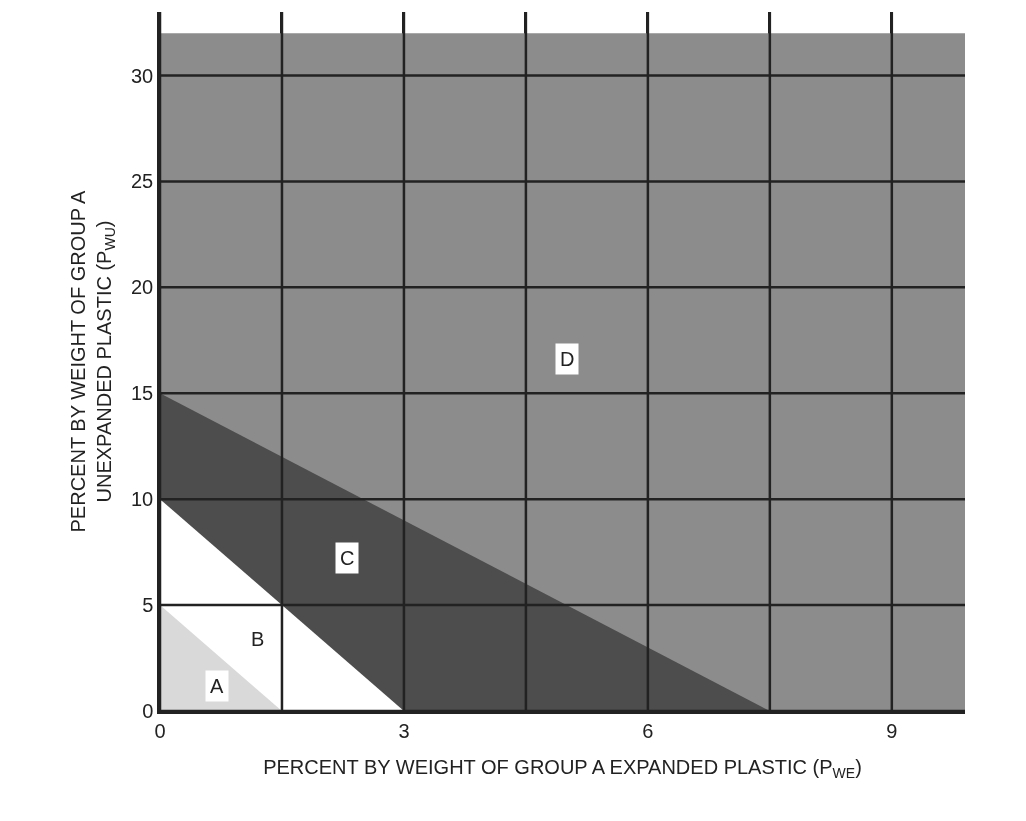 The height and width of the screenshot is (821, 1026). What do you see at coordinates (347, 558) in the screenshot?
I see `annotation: C` at bounding box center [347, 558].